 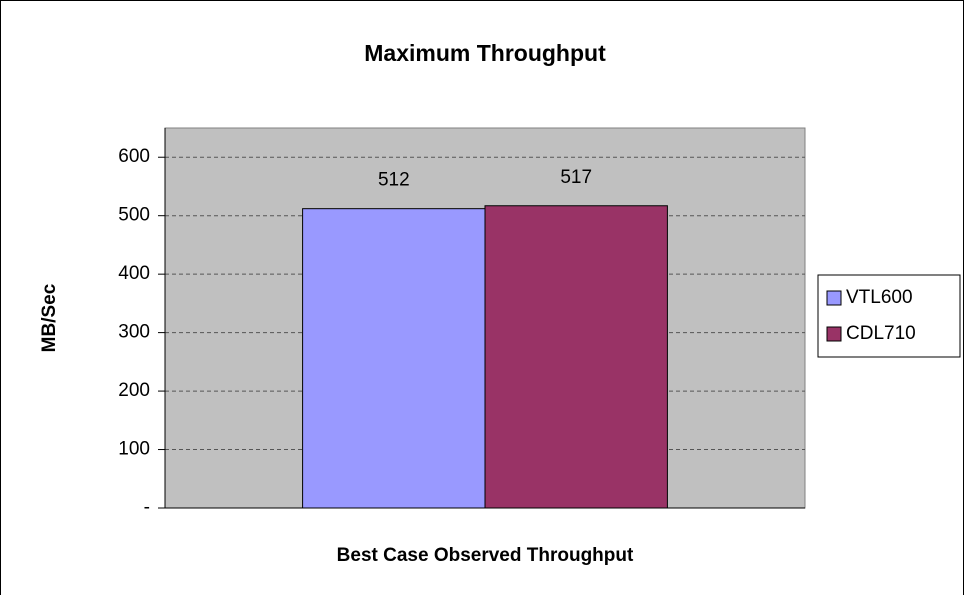 I want to click on legend-box, so click(x=889, y=316).